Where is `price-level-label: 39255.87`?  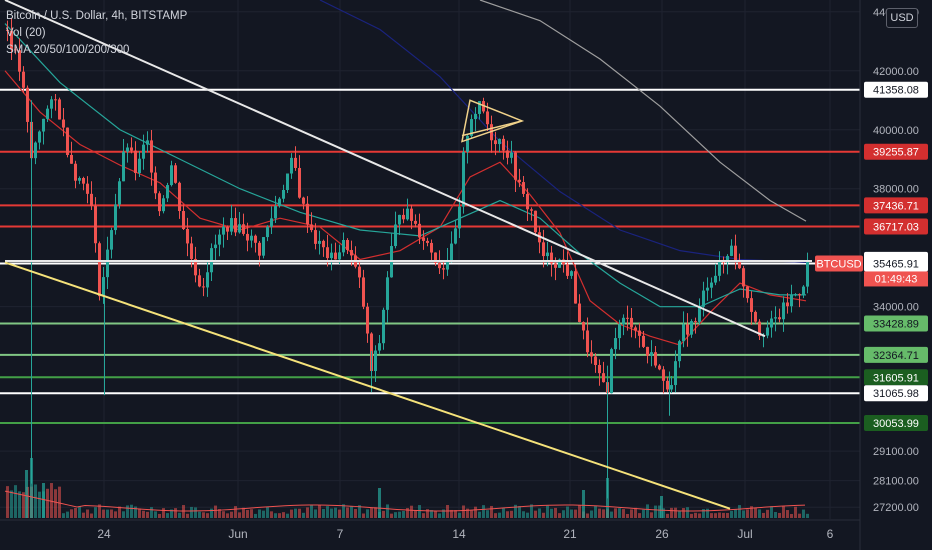
price-level-label: 39255.87 is located at coordinates (896, 153).